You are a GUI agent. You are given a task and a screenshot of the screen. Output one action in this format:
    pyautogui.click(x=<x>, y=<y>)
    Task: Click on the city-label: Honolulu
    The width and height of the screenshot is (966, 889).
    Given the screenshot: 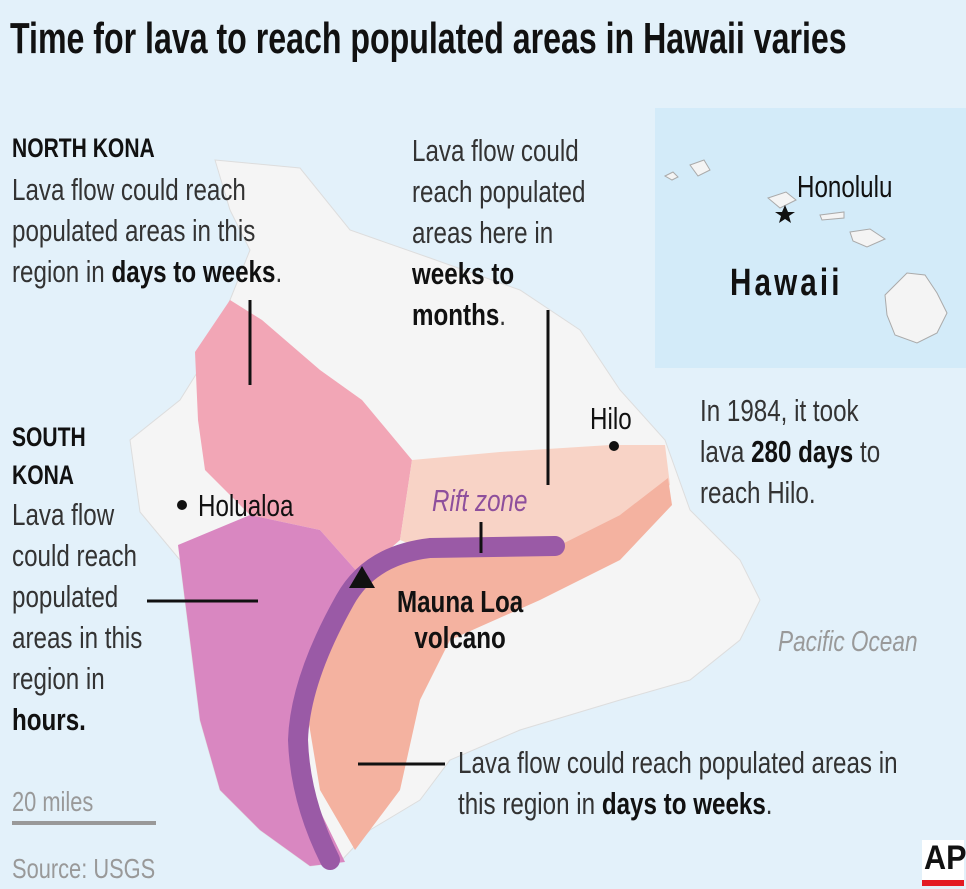 What is the action you would take?
    pyautogui.click(x=845, y=186)
    